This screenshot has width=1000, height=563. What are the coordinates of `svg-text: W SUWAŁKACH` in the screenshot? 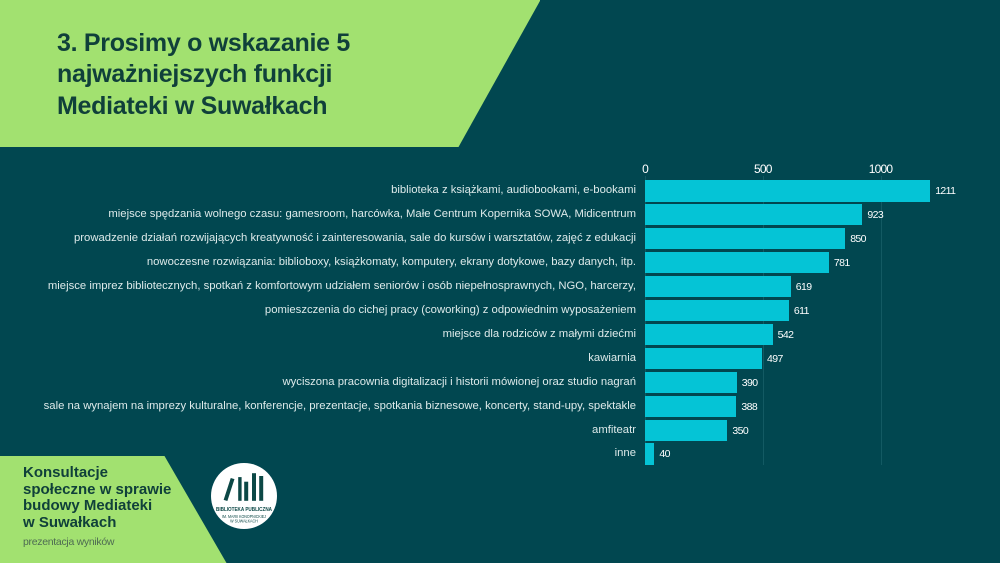 It's located at (244, 520).